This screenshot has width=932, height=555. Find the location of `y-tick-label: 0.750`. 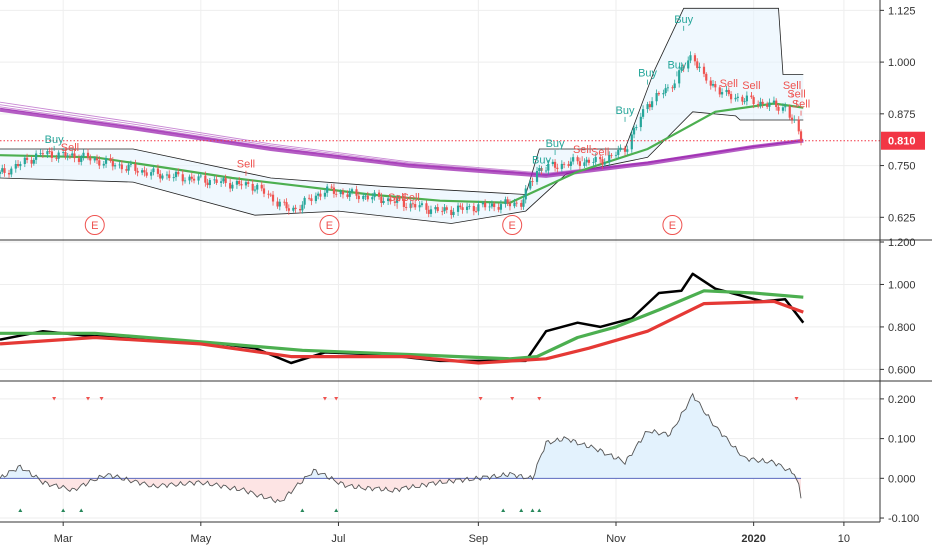

y-tick-label: 0.750 is located at coordinates (902, 167).